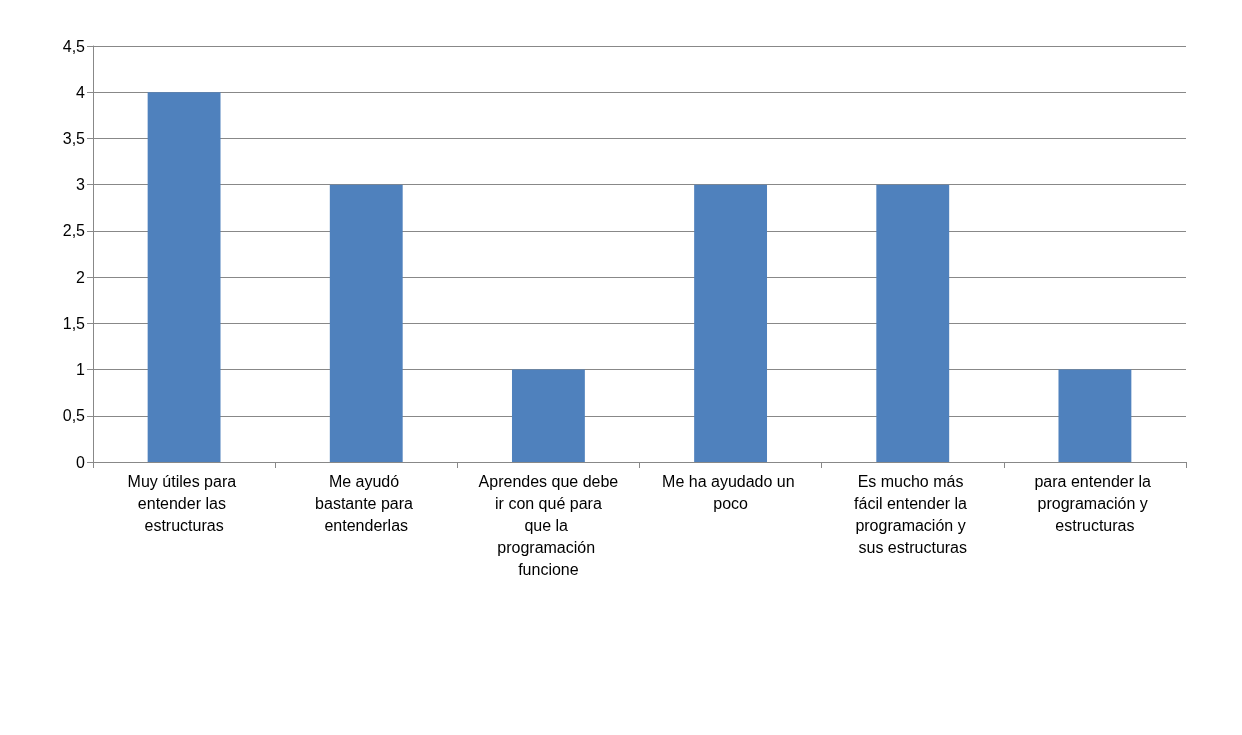 This screenshot has height=735, width=1242. What do you see at coordinates (366, 503) in the screenshot?
I see `x-tick-label: Me ayudó bastante para entenderlas` at bounding box center [366, 503].